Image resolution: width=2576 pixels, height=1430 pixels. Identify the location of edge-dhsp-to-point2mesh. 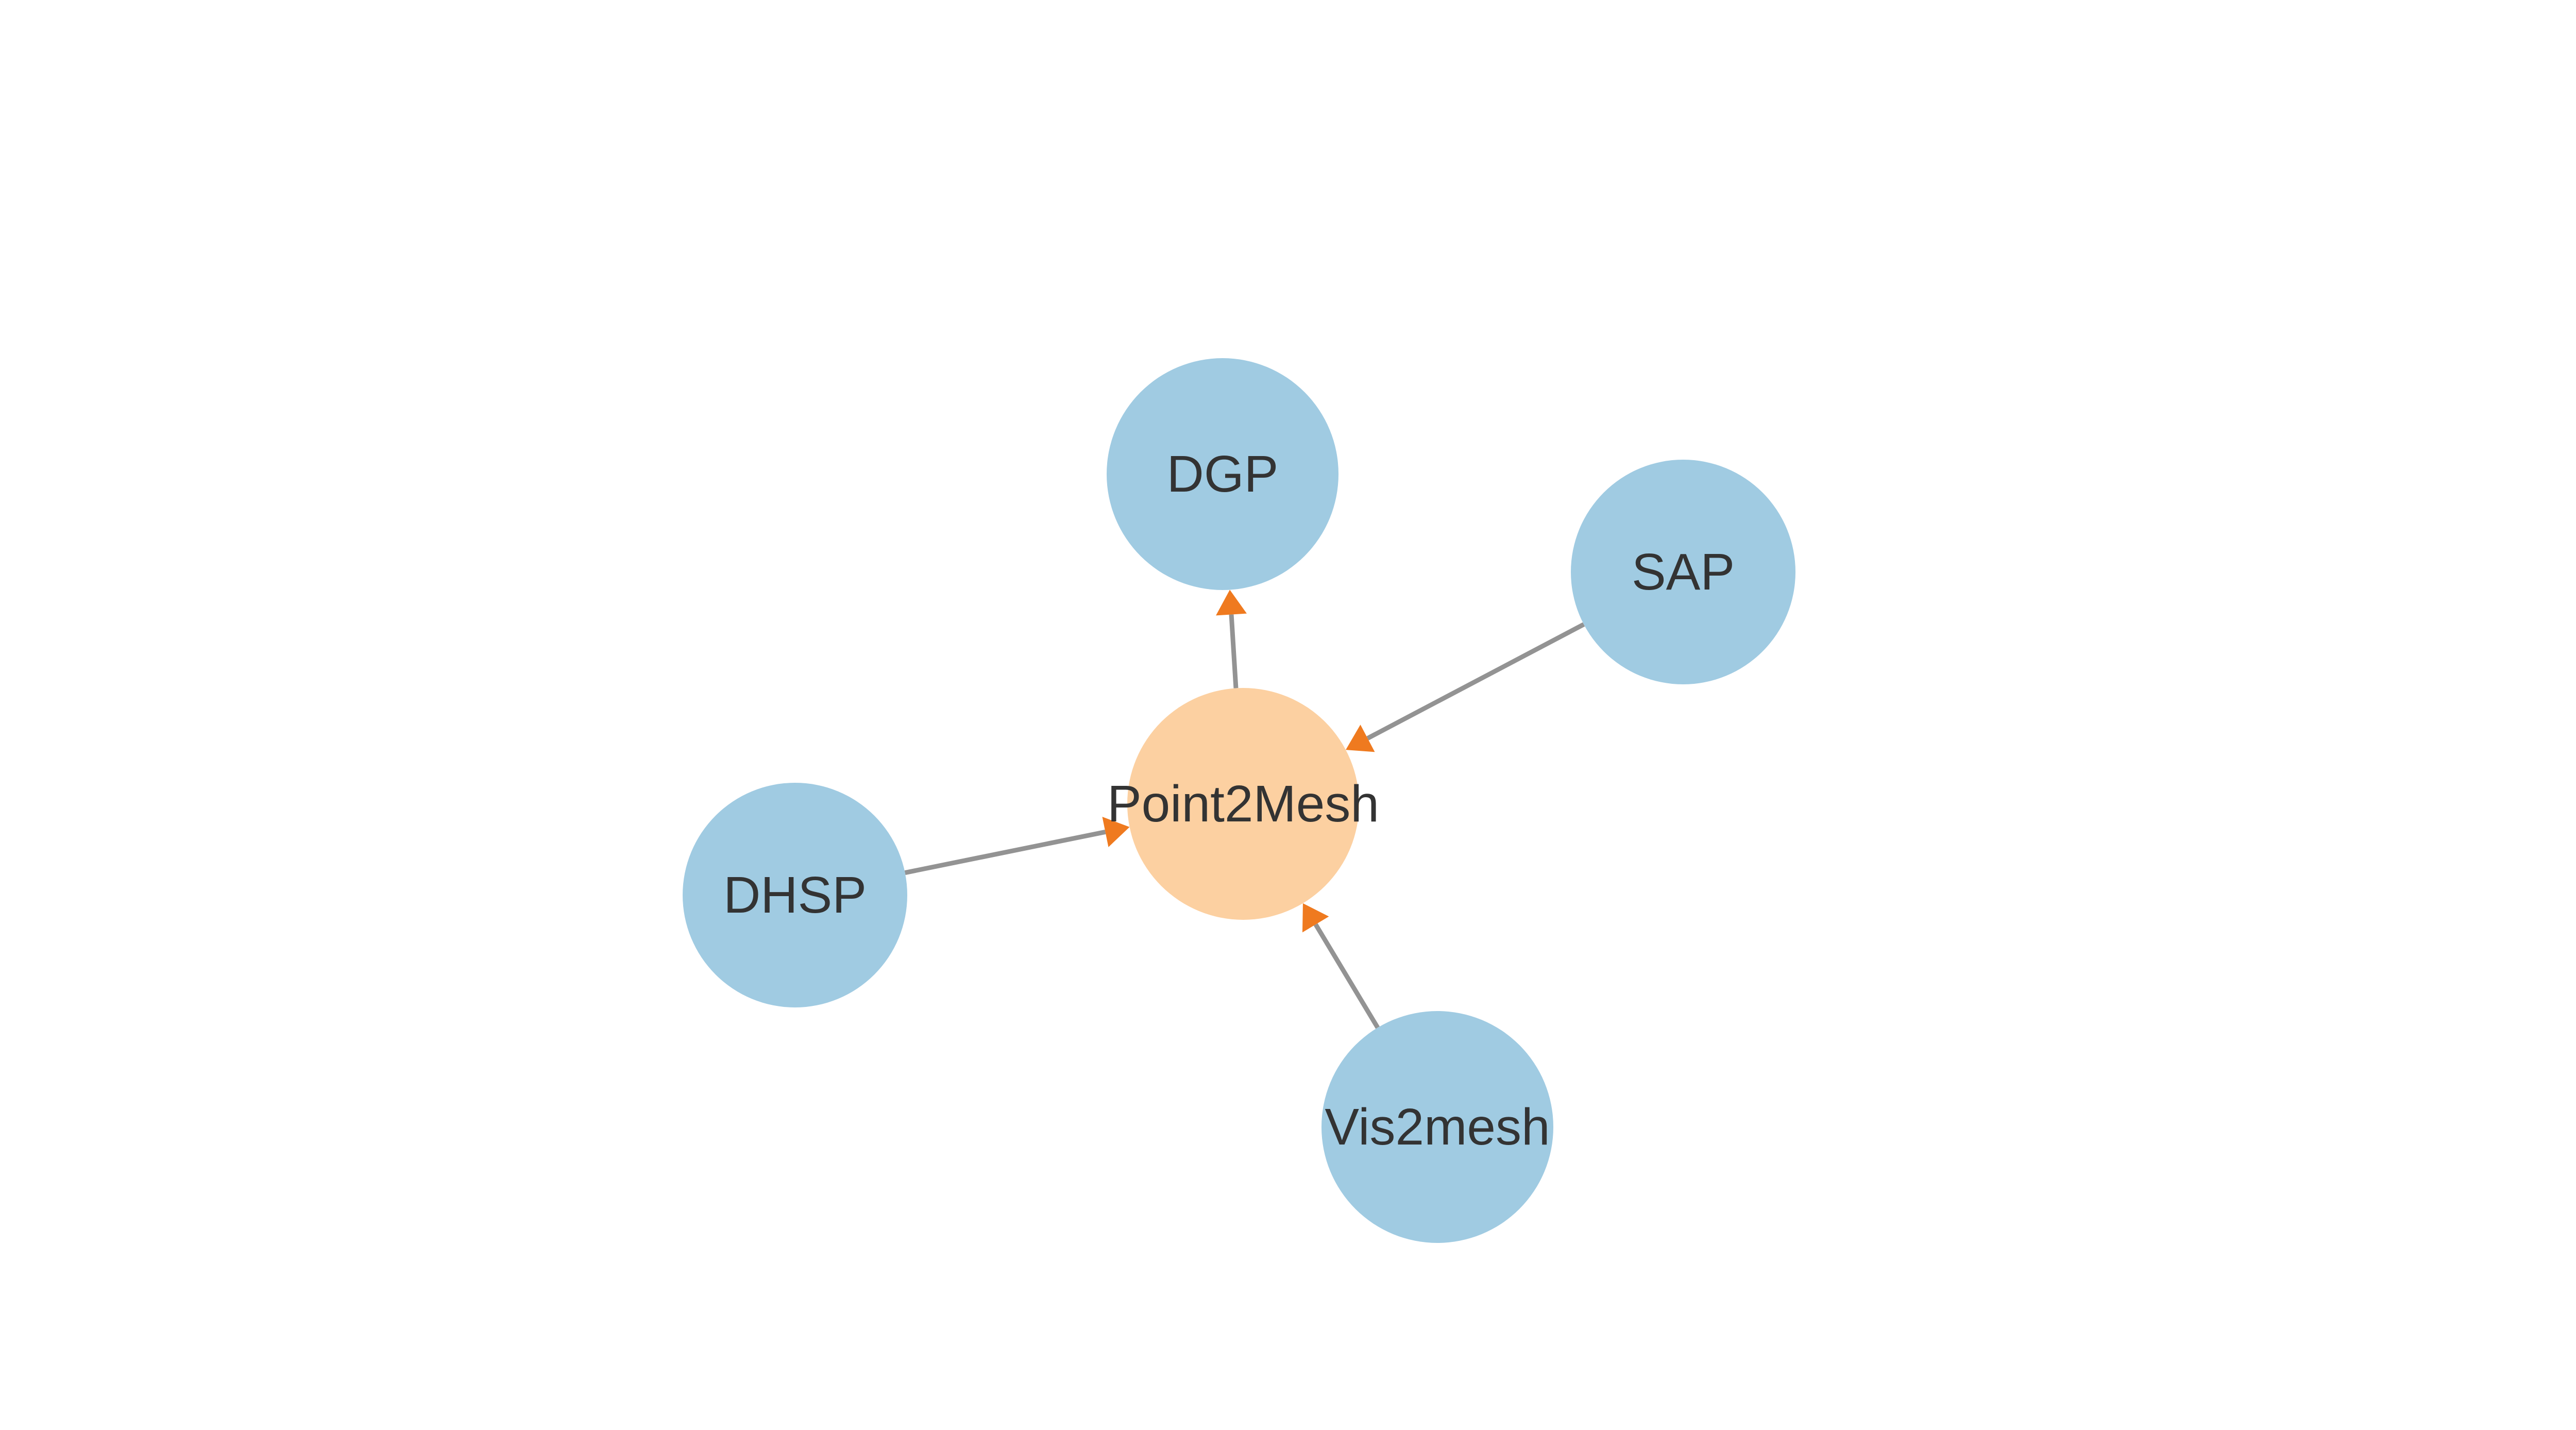
(1017, 846).